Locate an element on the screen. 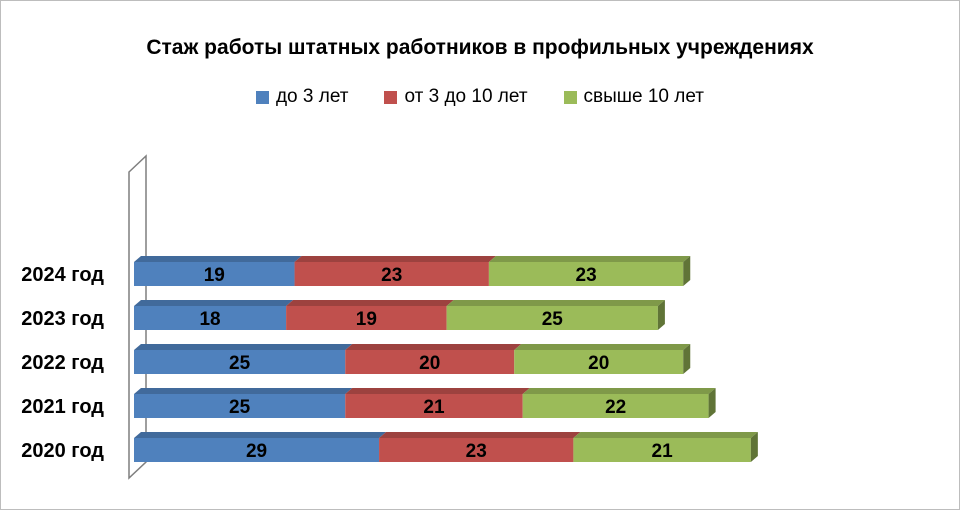 This screenshot has height=510, width=960. value-label: 18 is located at coordinates (209, 319).